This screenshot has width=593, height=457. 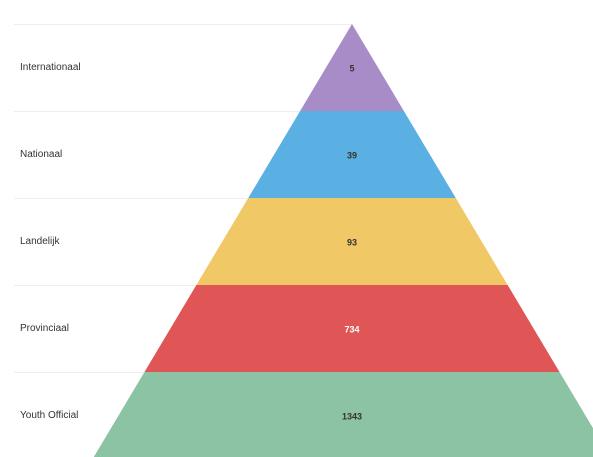 I want to click on value-label-5: 1343, so click(x=352, y=417).